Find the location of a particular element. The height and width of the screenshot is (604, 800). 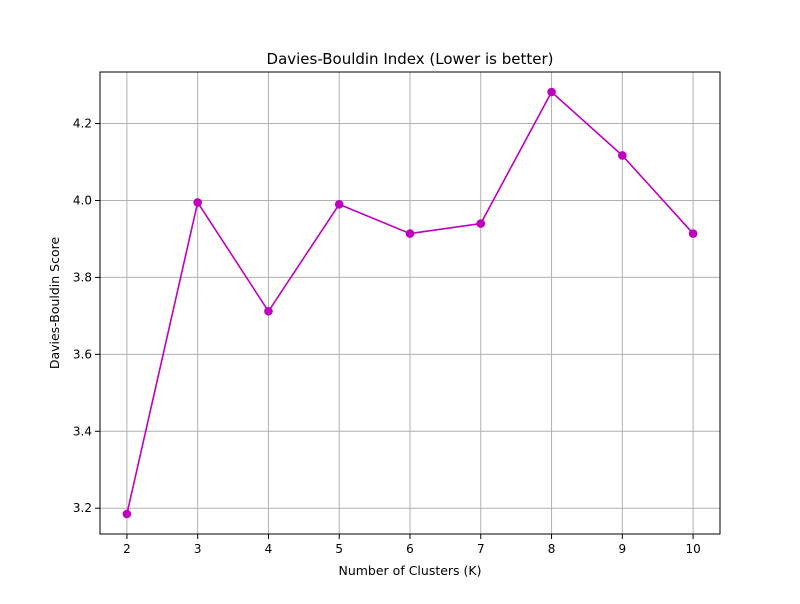

y-tick-label: 3.2 is located at coordinates (82, 508).